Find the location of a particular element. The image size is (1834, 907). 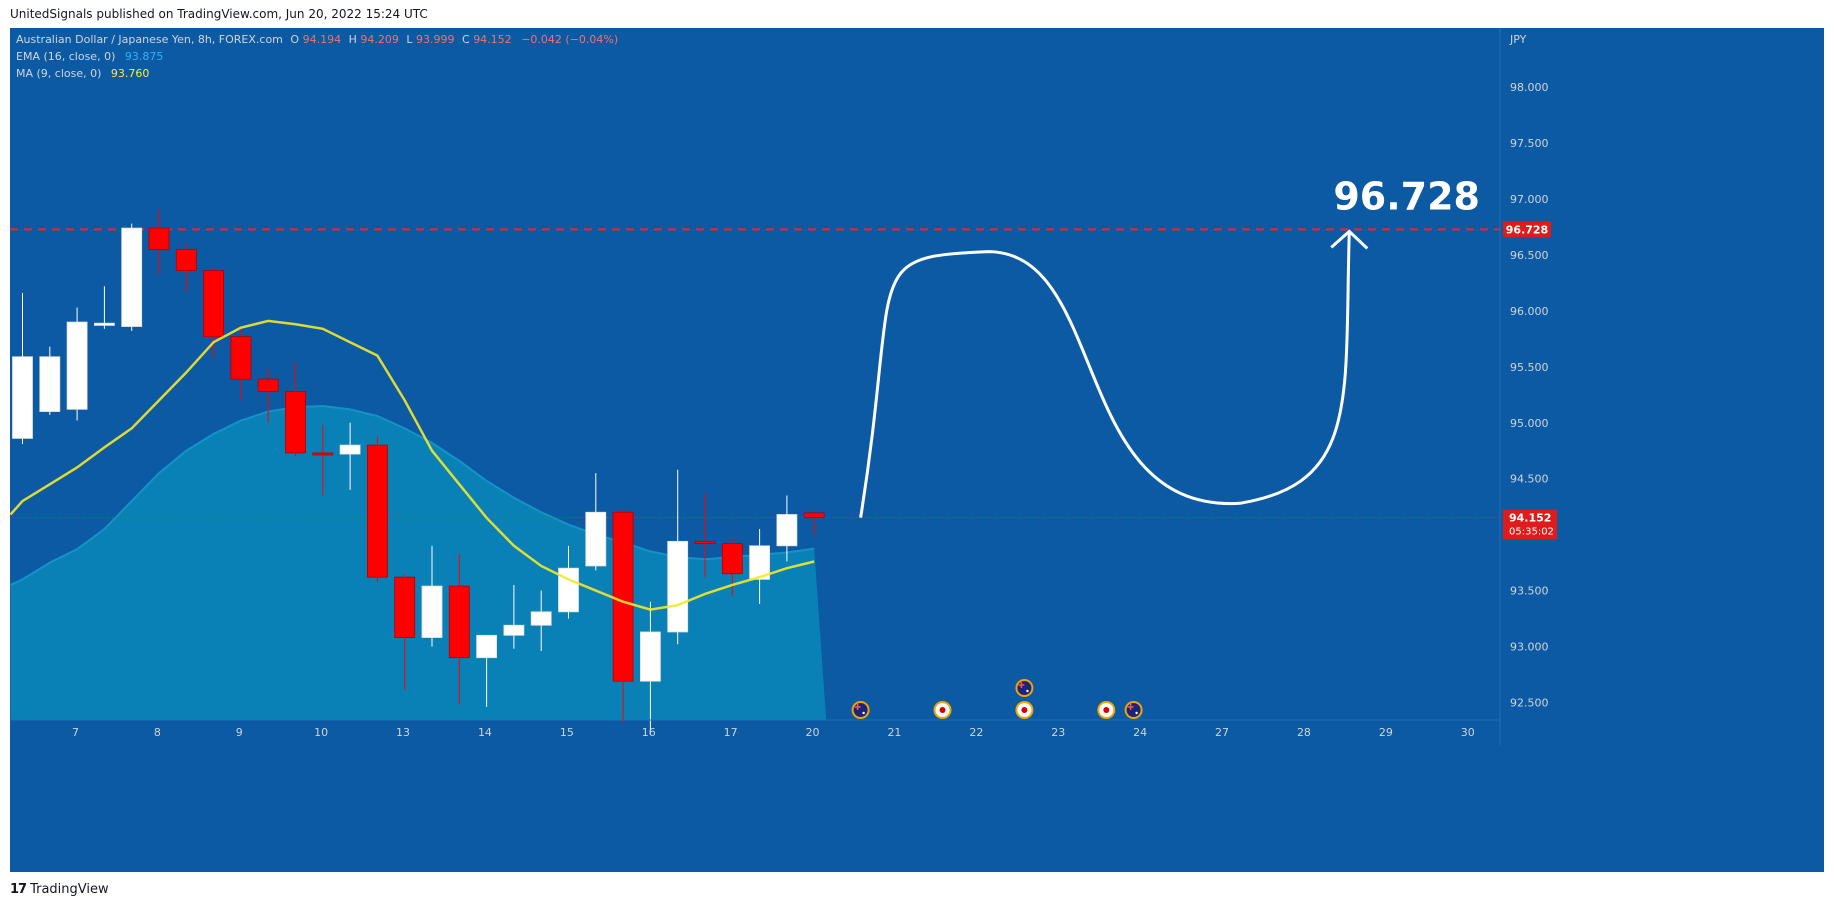

projection-curve is located at coordinates (1105, 374).